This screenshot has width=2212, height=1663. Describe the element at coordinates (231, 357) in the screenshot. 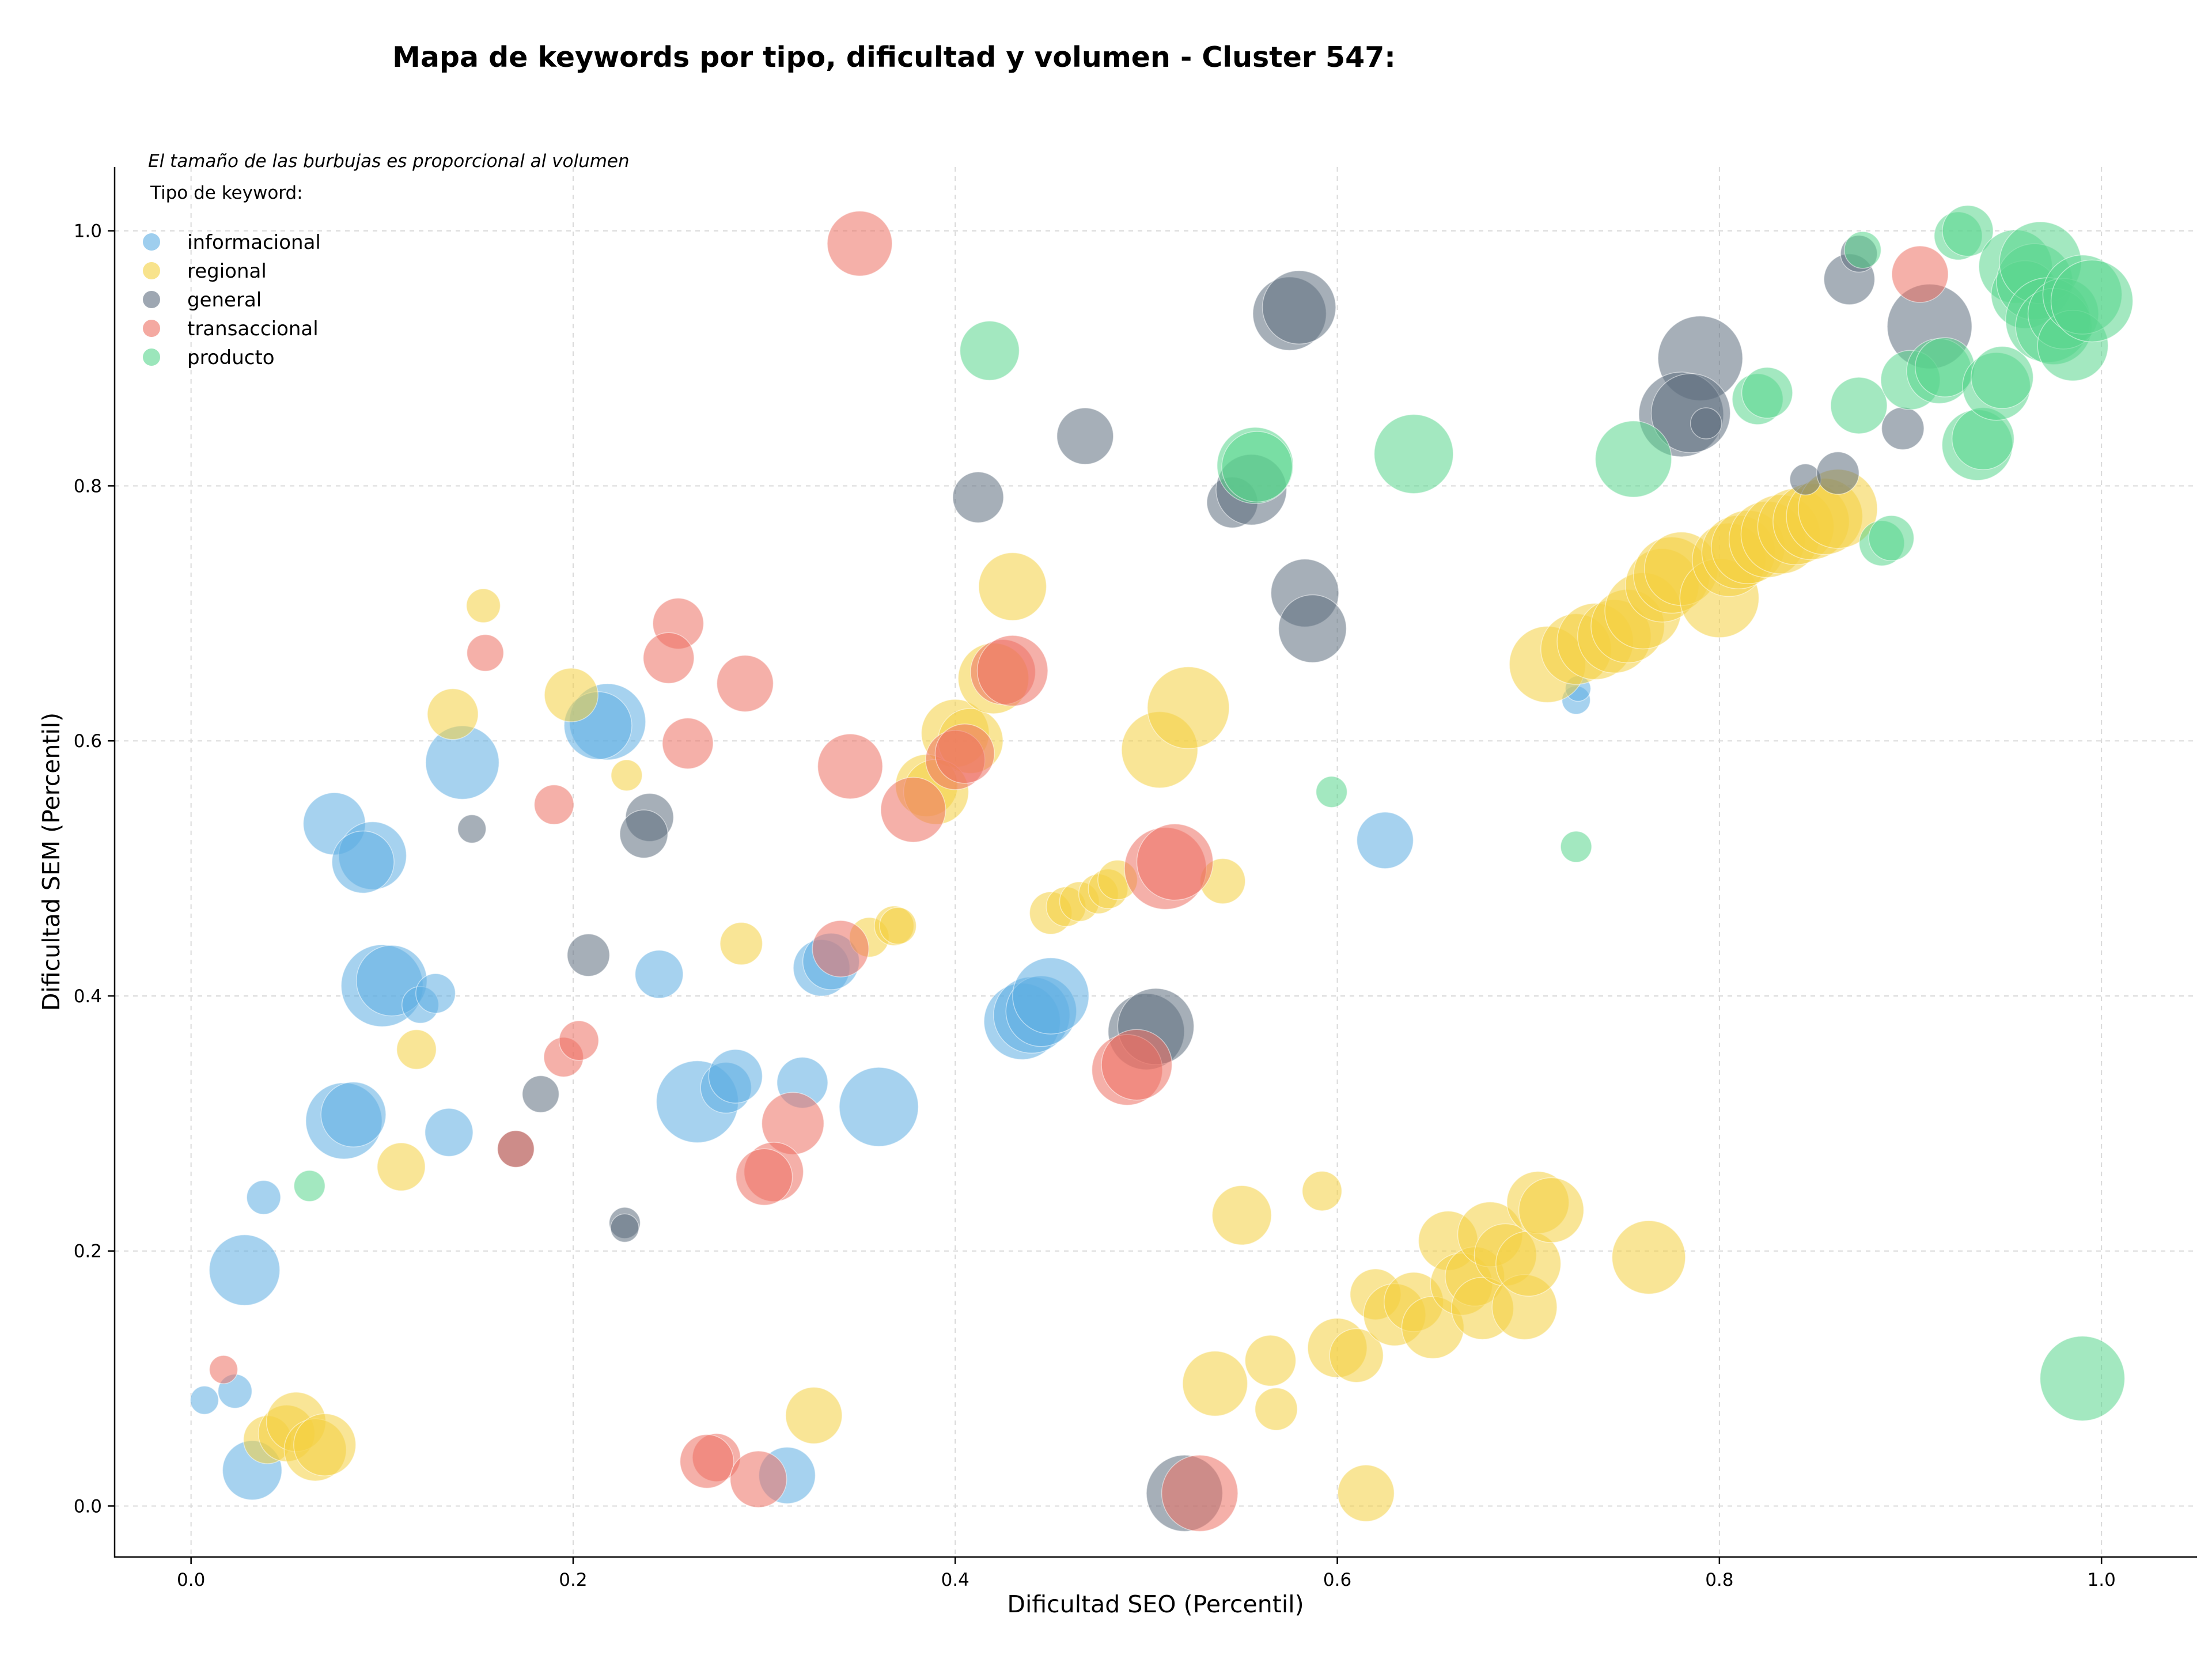

I see `legend-label-producto: producto` at that location.